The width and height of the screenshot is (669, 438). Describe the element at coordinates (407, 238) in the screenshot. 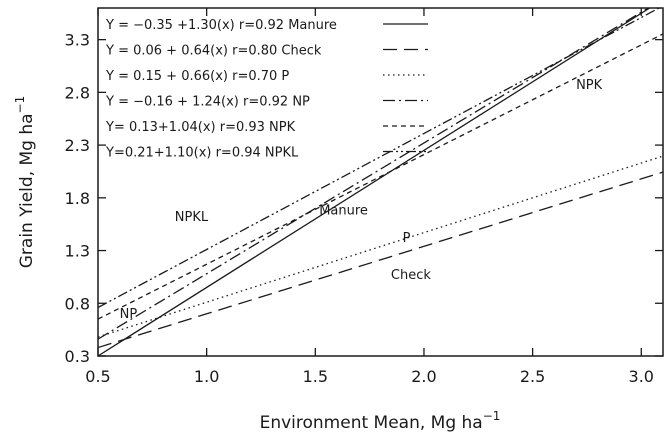

I see `annotation-p: P` at that location.